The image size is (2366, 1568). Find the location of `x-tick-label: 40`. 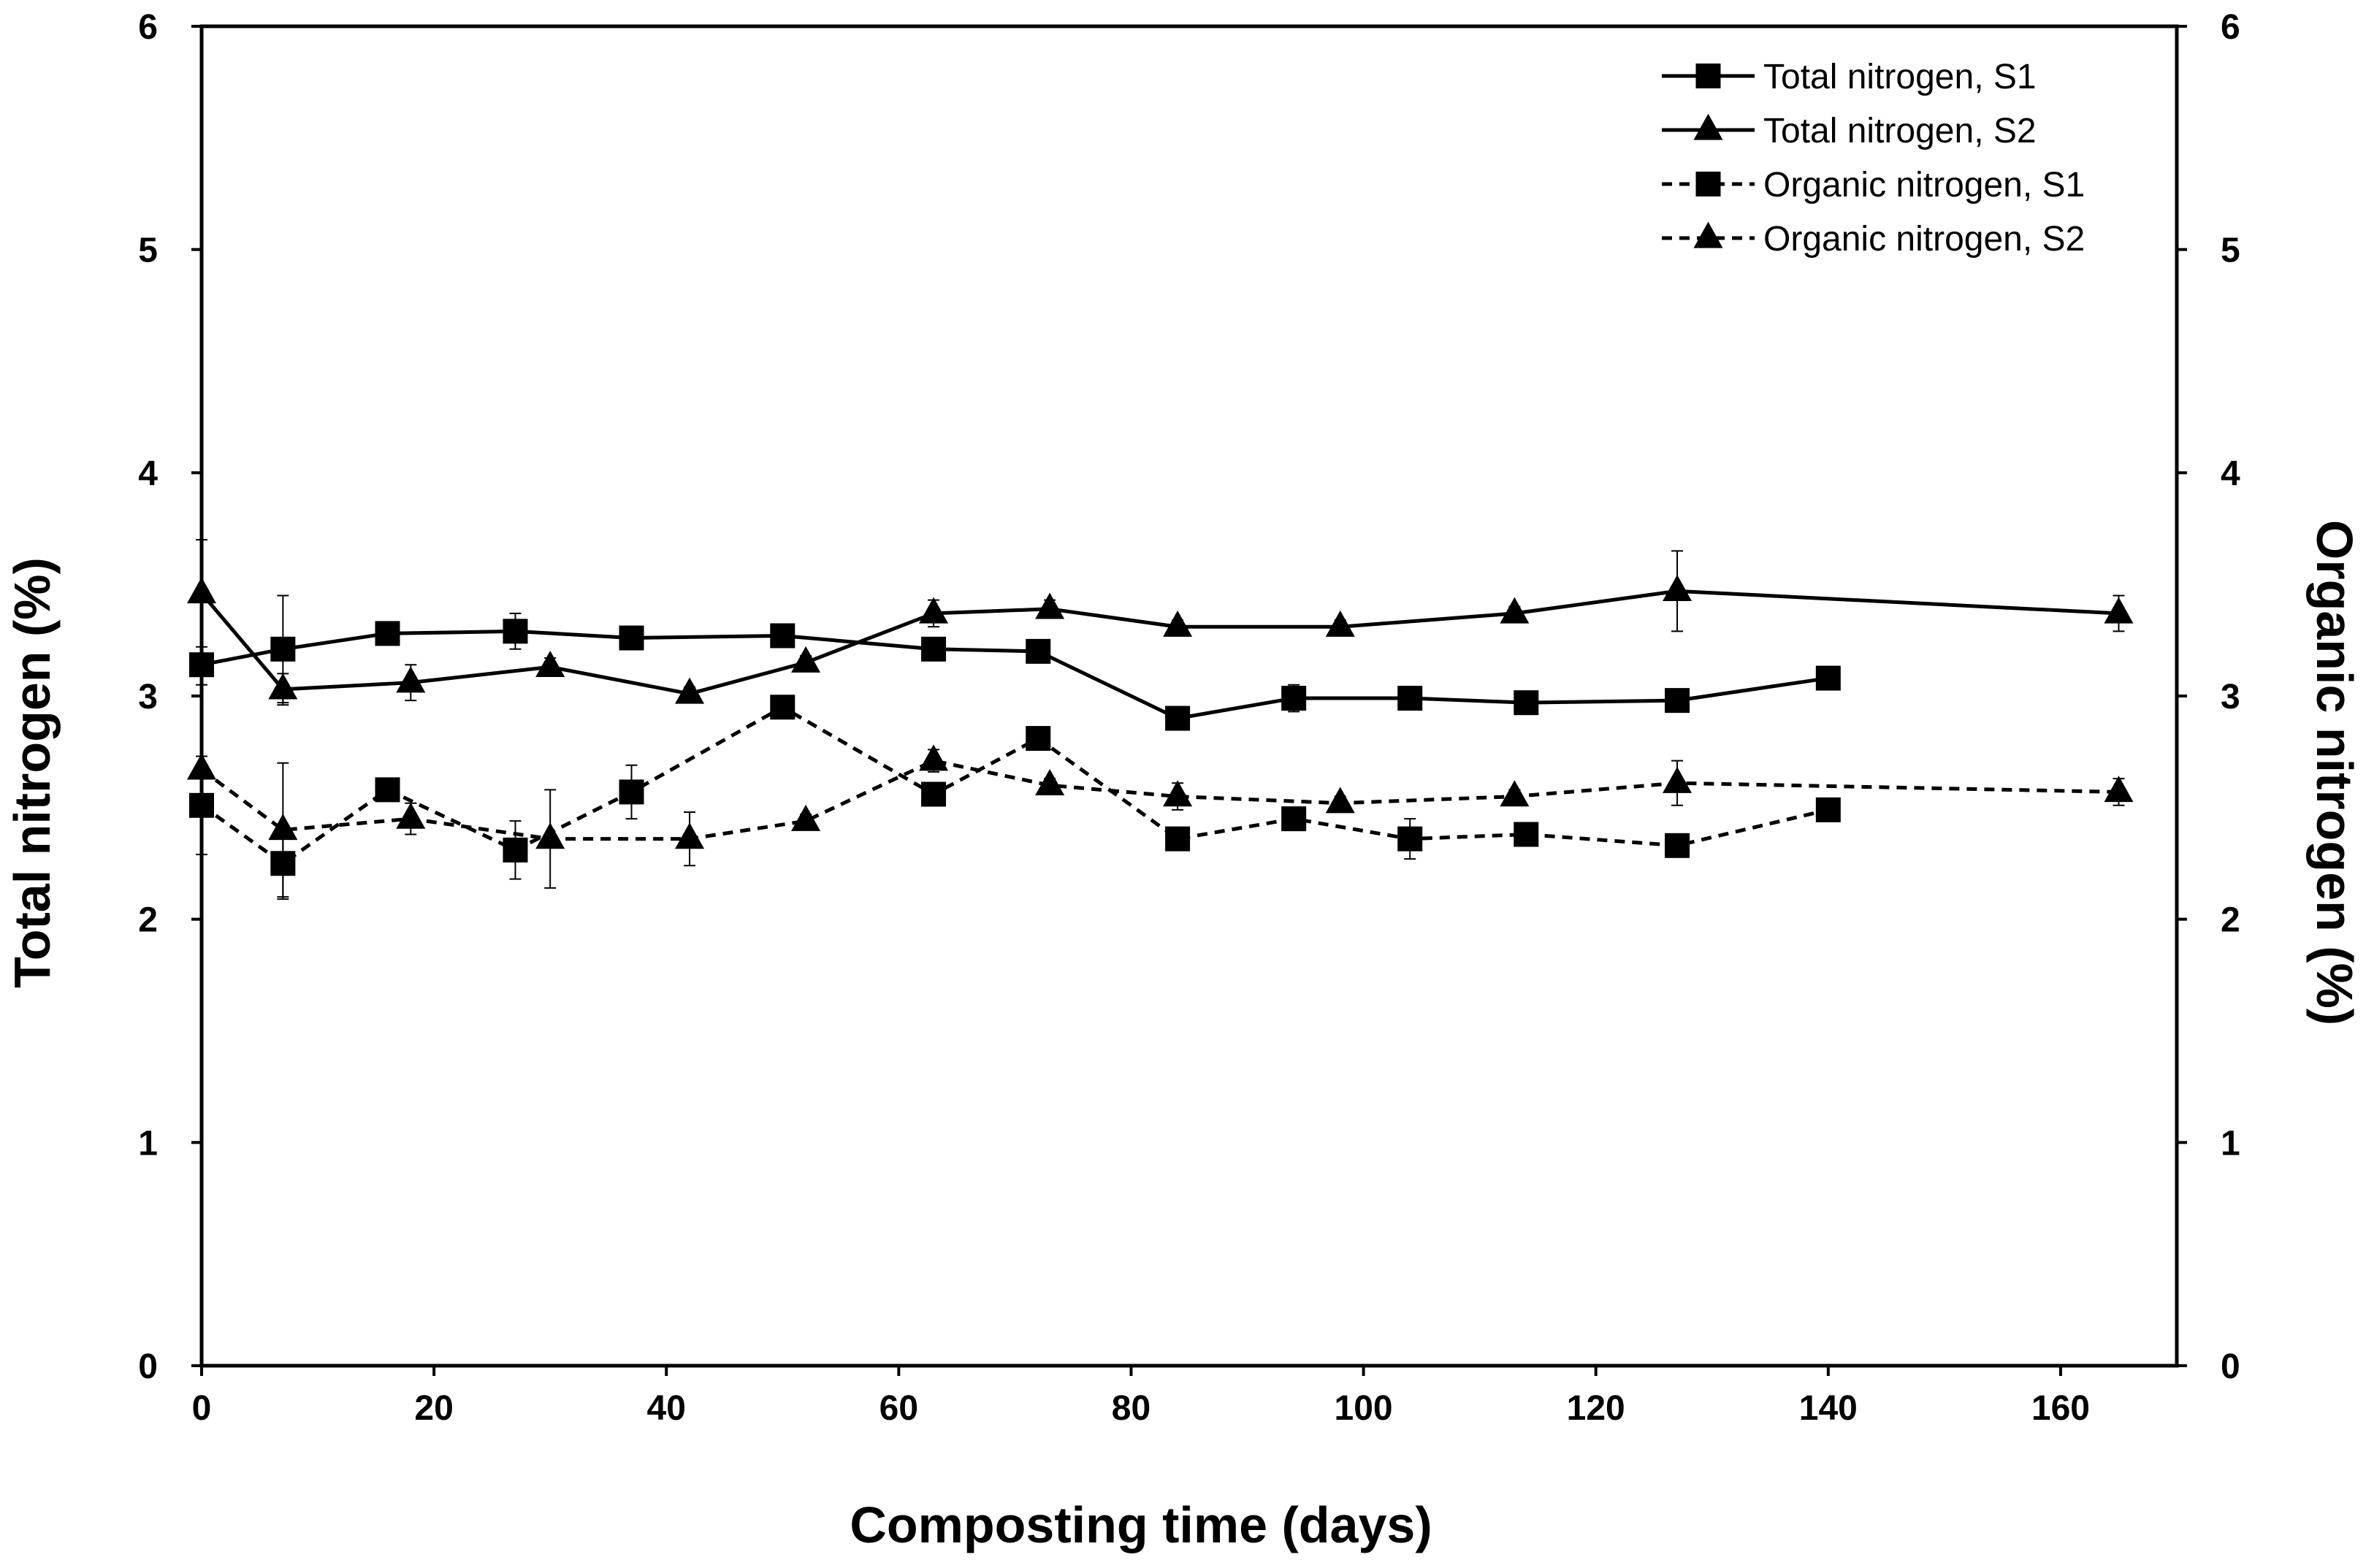

x-tick-label: 40 is located at coordinates (666, 1408).